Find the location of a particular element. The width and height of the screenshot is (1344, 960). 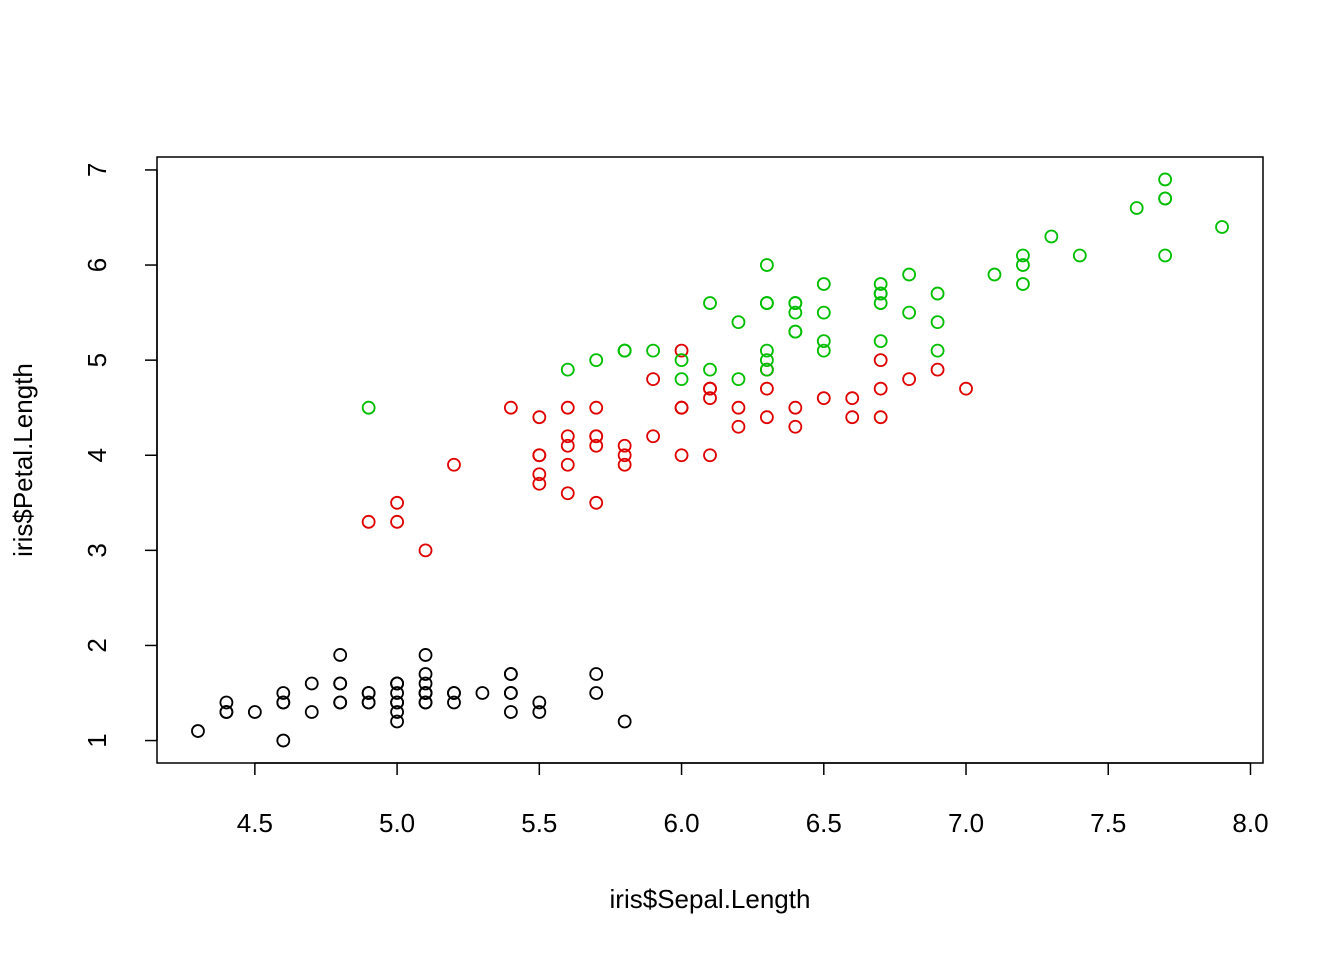

x-tick-label: 5.0 is located at coordinates (397, 823).